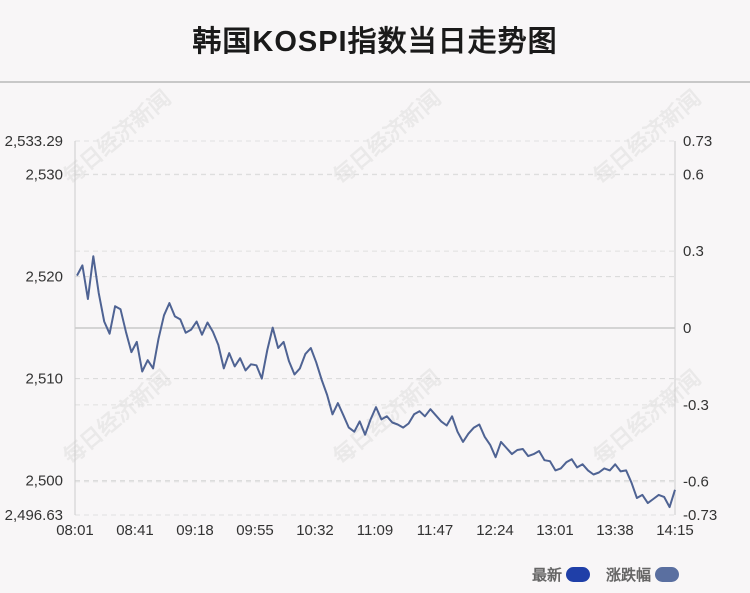 The image size is (750, 593). I want to click on title-divider, so click(375, 82).